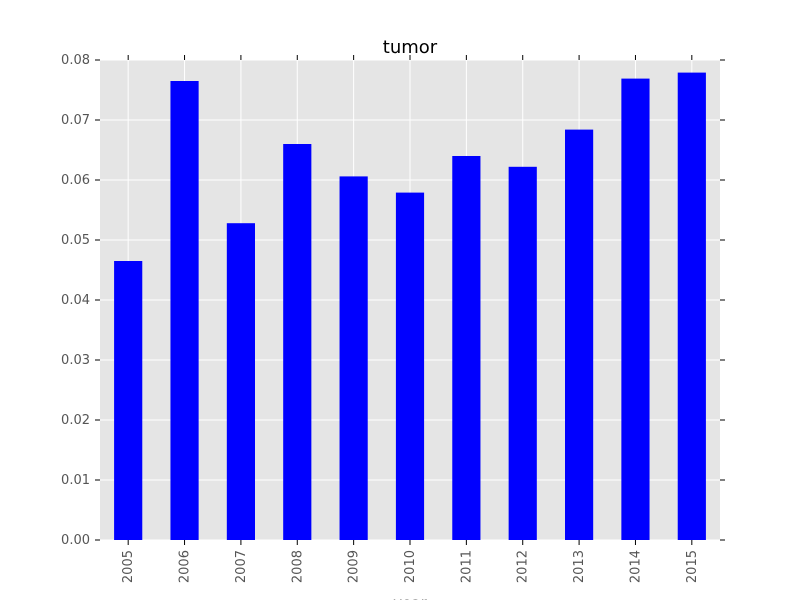 Image resolution: width=800 pixels, height=600 pixels. What do you see at coordinates (466, 566) in the screenshot?
I see `x-tick-label: 2011` at bounding box center [466, 566].